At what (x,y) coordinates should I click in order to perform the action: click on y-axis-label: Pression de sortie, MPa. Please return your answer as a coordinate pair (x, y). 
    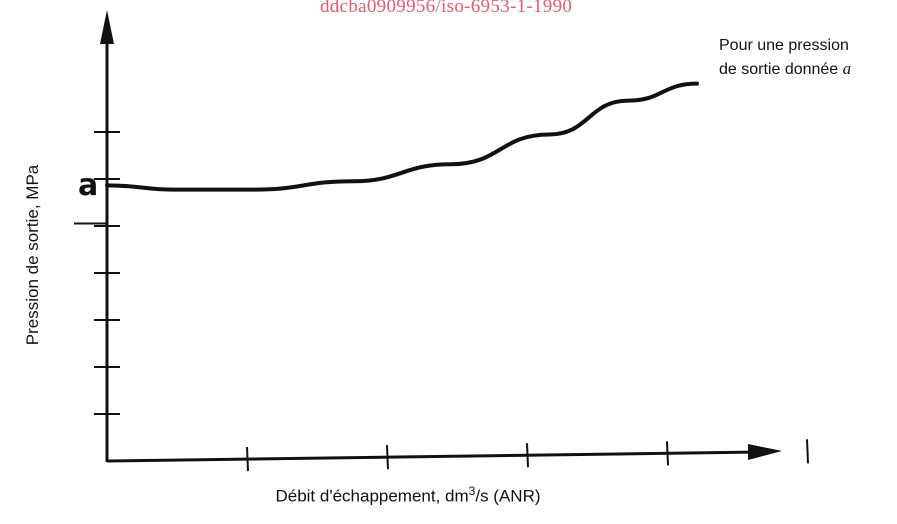
    Looking at the image, I should click on (32, 255).